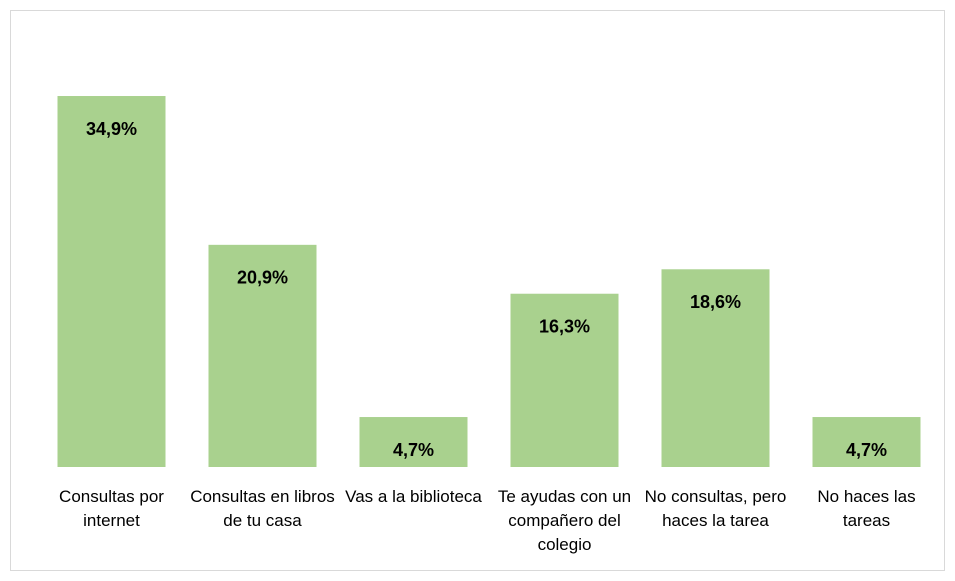  What do you see at coordinates (111, 129) in the screenshot?
I see `data-label: 34,9%` at bounding box center [111, 129].